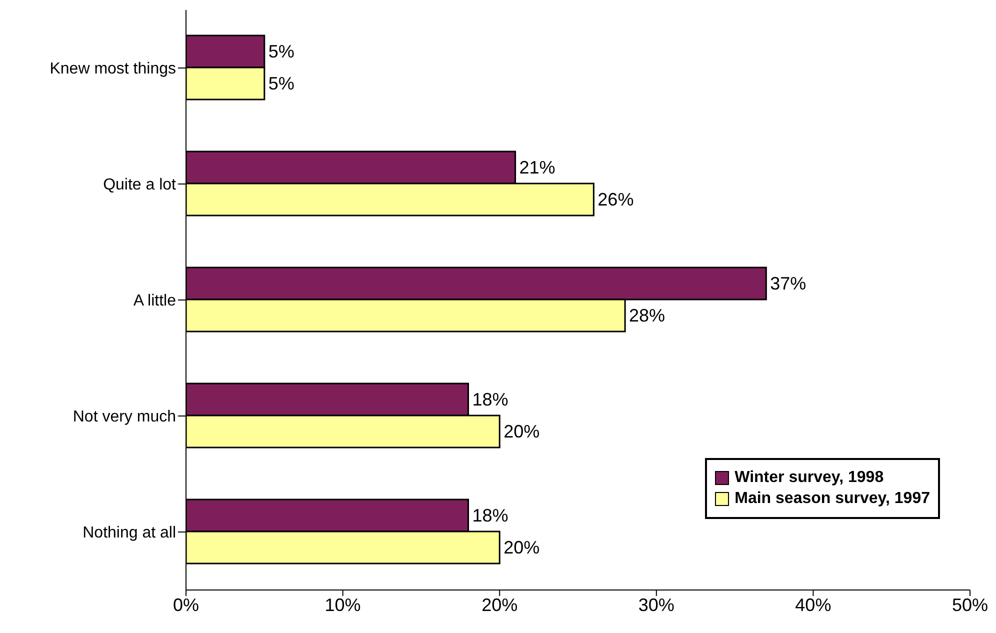 This screenshot has width=996, height=633. Describe the element at coordinates (186, 604) in the screenshot. I see `x-tick-label: 0%` at that location.